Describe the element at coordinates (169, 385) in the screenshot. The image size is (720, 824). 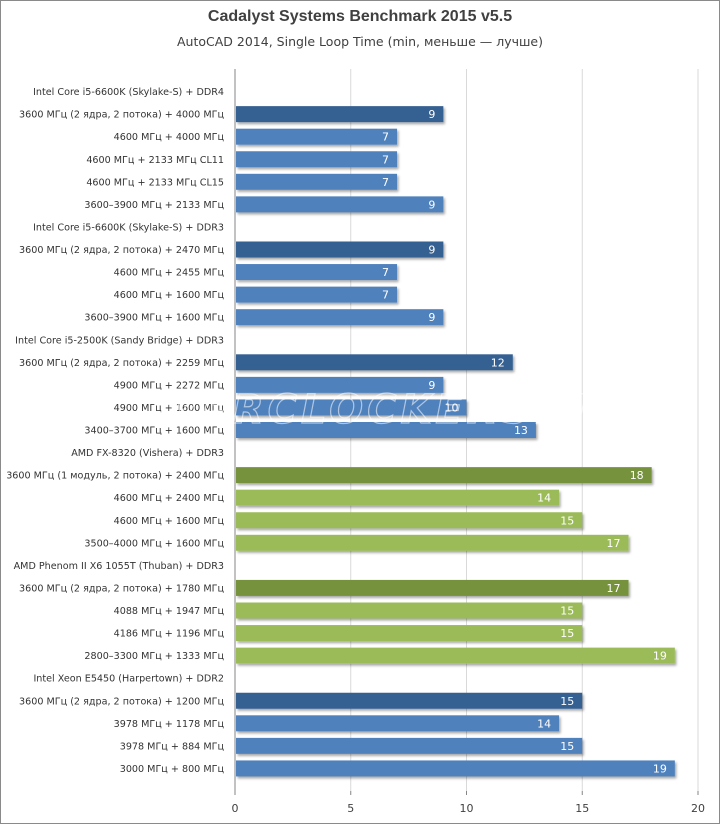
I see `category-label: 4900 МГц + 2272 МГц` at that location.